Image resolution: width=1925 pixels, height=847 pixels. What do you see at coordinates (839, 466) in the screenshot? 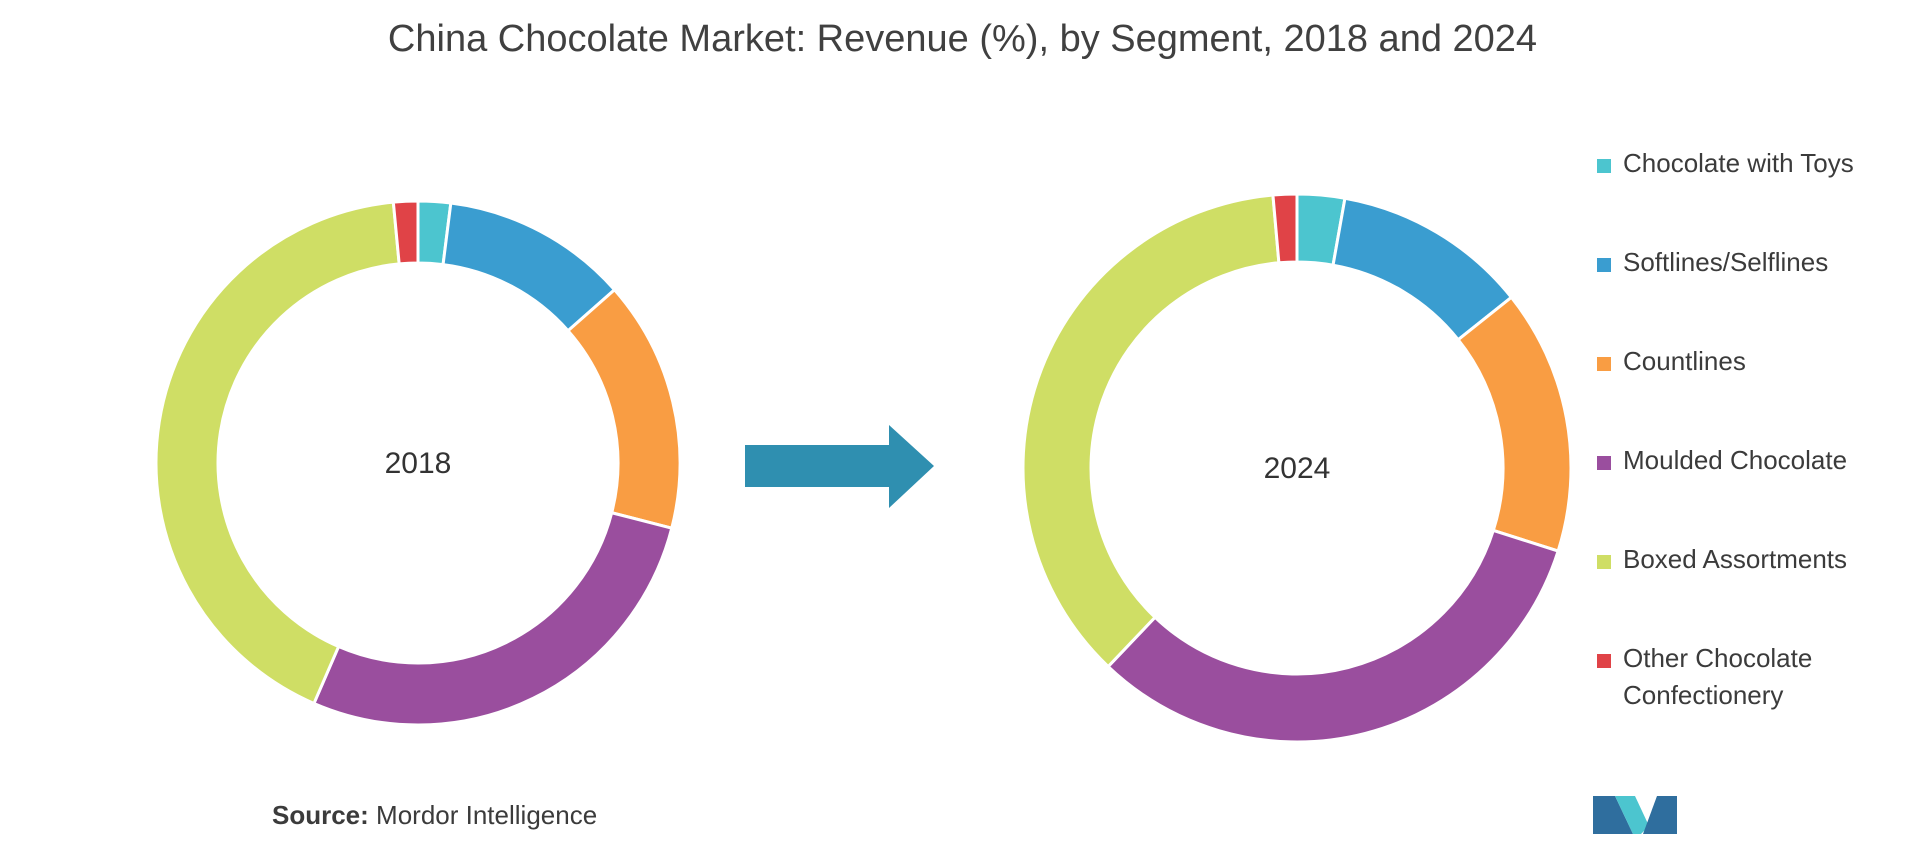
I see `right-arrow-icon` at bounding box center [839, 466].